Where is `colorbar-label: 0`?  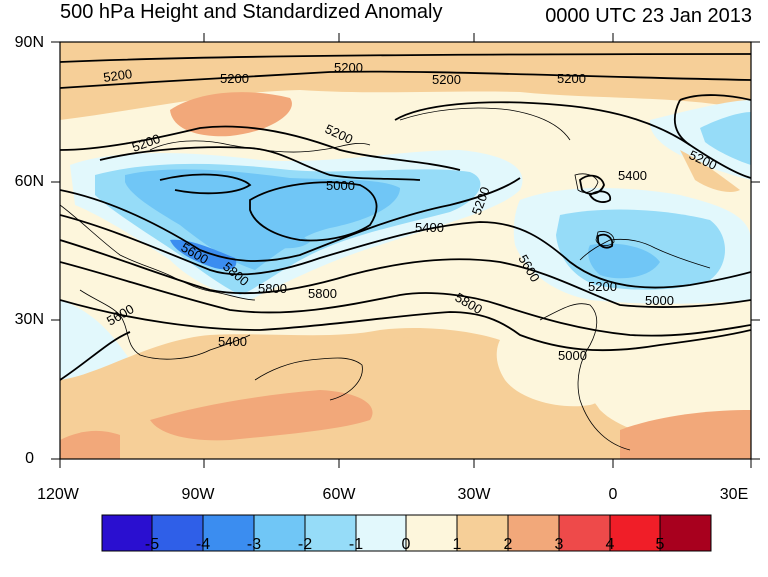 colorbar-label: 0 is located at coordinates (406, 544).